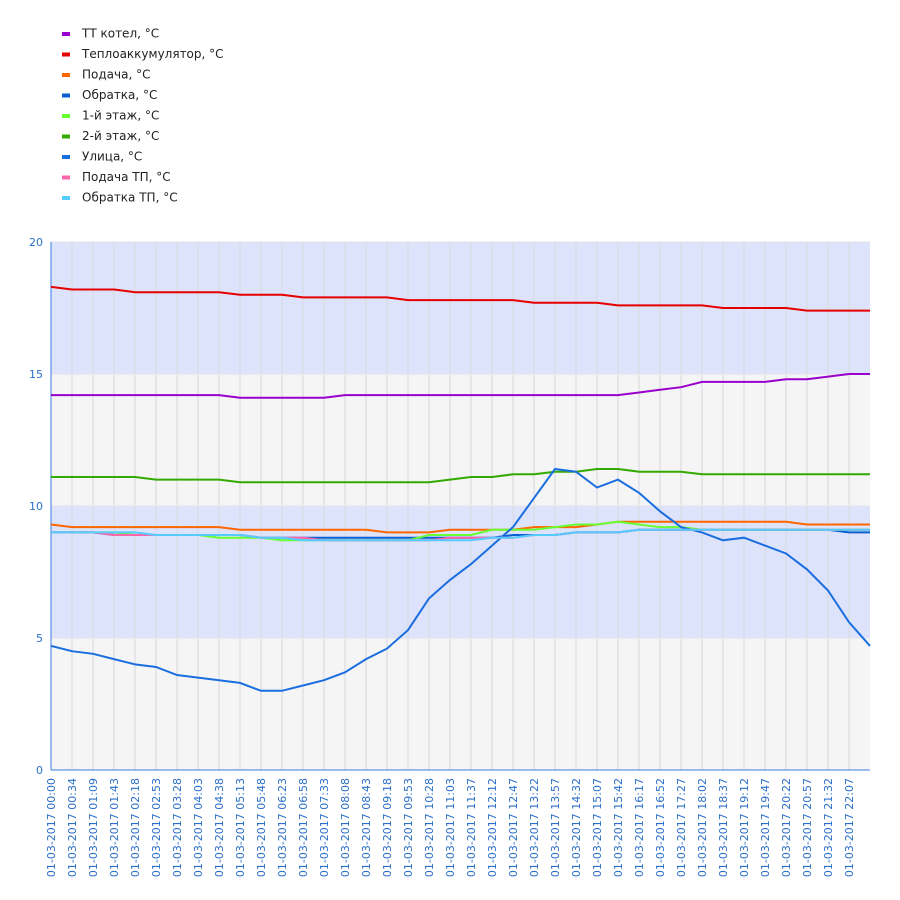  I want to click on x-tick-label: 01-03-2017 07:33, so click(324, 827).